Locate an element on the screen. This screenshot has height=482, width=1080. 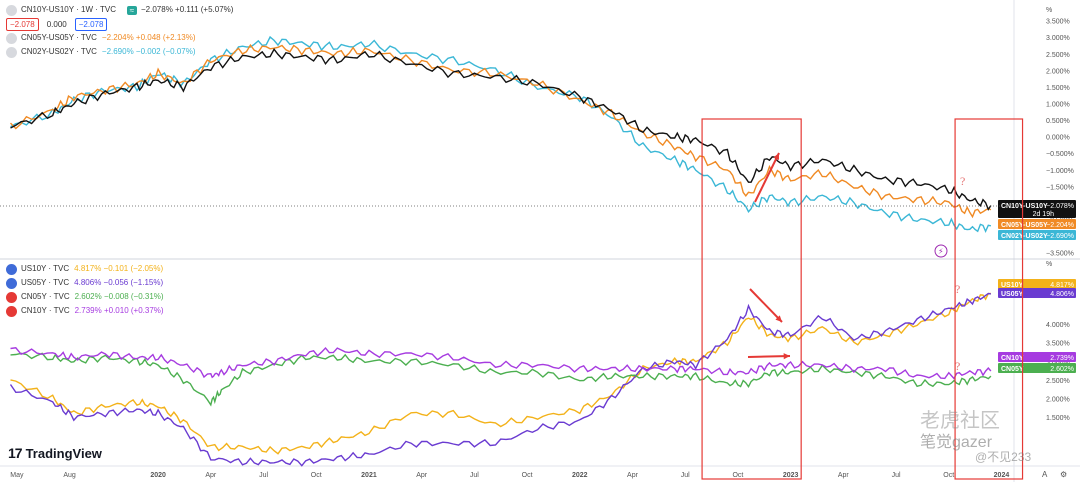
cn-flag-icon is located at coordinates (11, 297).